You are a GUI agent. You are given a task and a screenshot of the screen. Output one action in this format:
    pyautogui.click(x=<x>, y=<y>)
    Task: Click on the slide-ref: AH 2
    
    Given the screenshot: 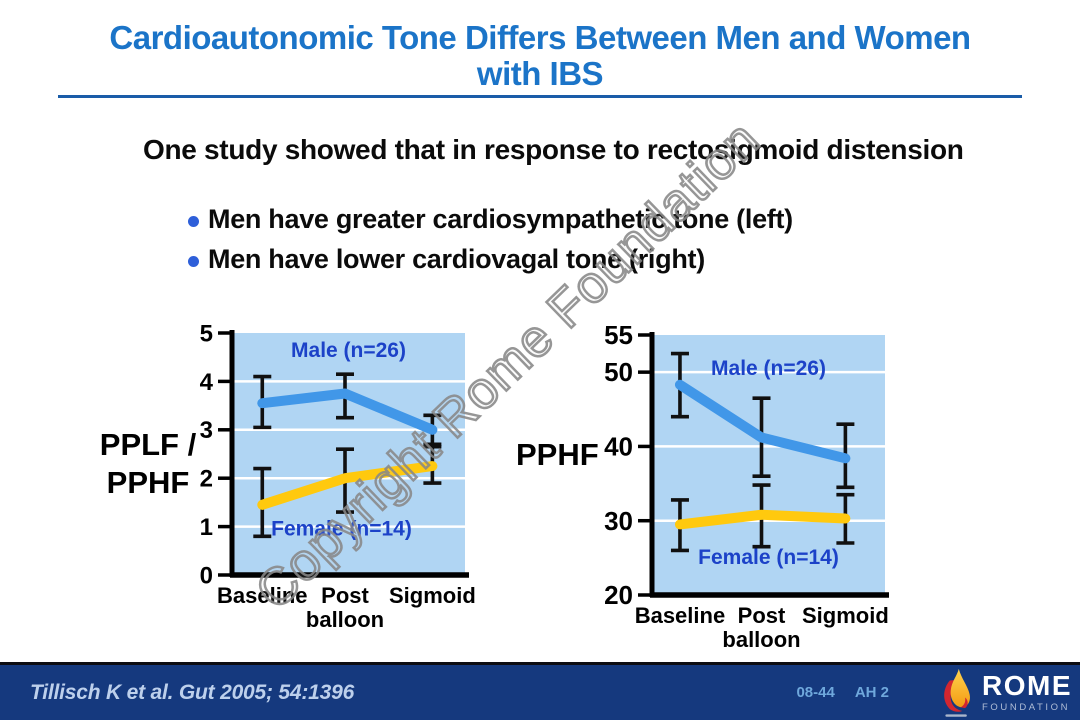 What is the action you would take?
    pyautogui.click(x=871, y=692)
    